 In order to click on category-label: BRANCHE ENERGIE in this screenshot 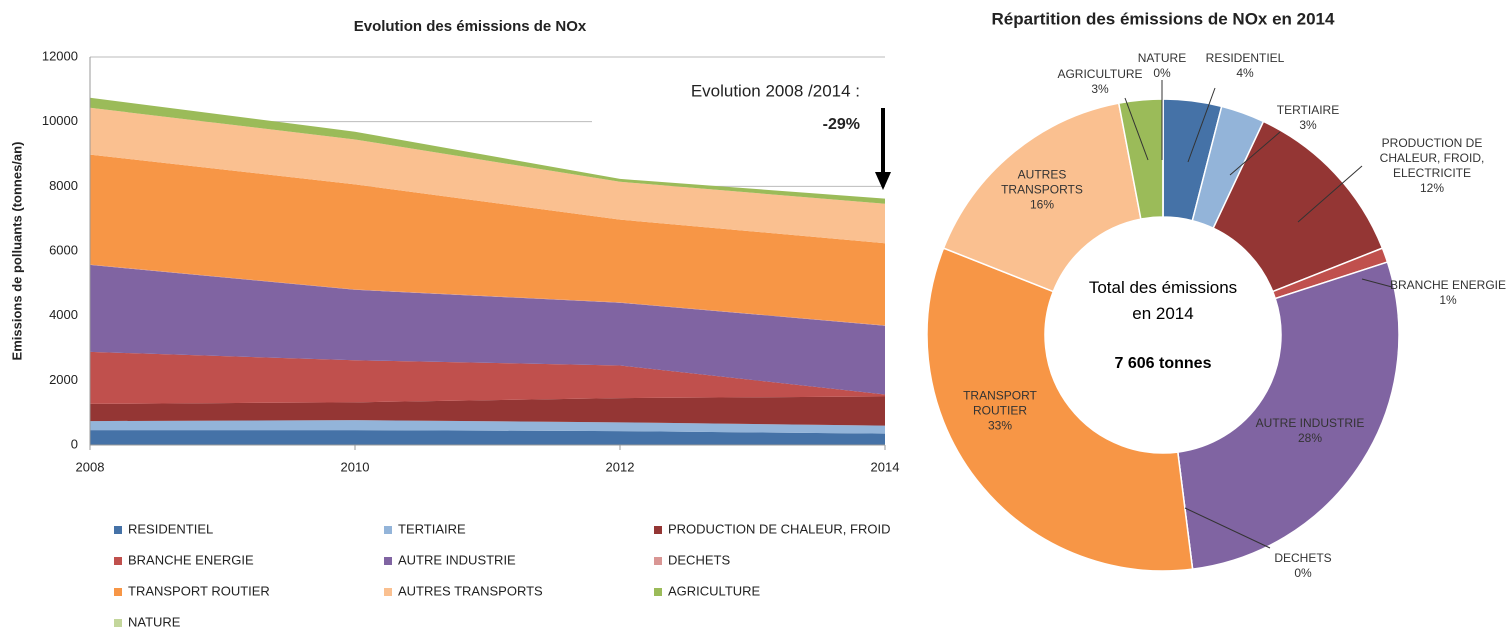, I will do `click(1448, 285)`.